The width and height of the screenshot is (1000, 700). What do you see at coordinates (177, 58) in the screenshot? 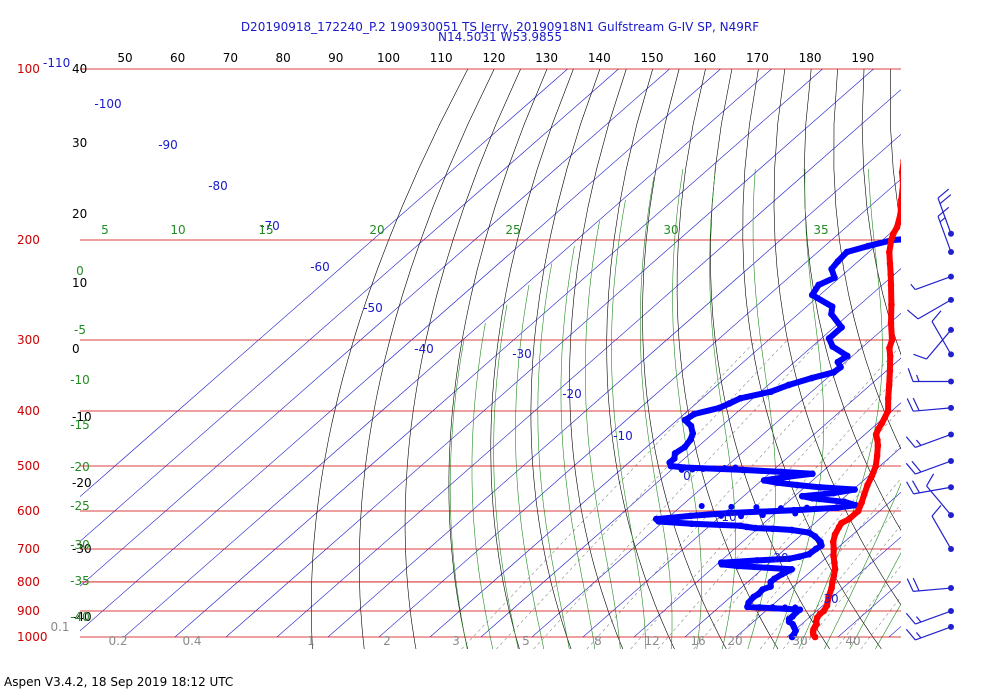
I see `top-scale-label: 60` at bounding box center [177, 58].